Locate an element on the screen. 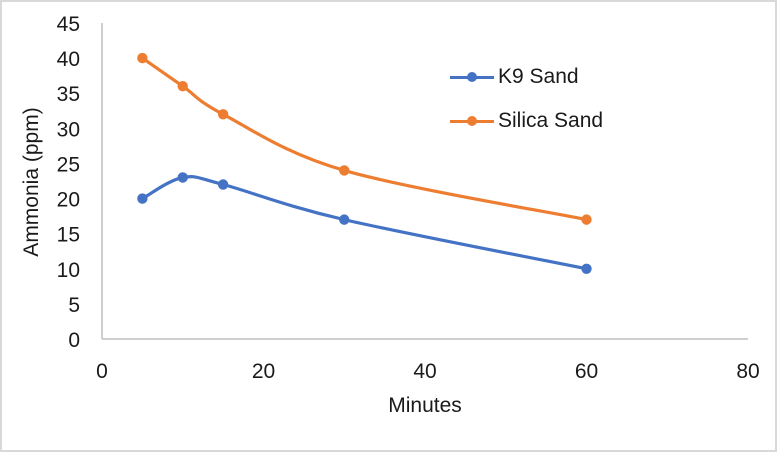  series-line-k9-sand is located at coordinates (364, 223).